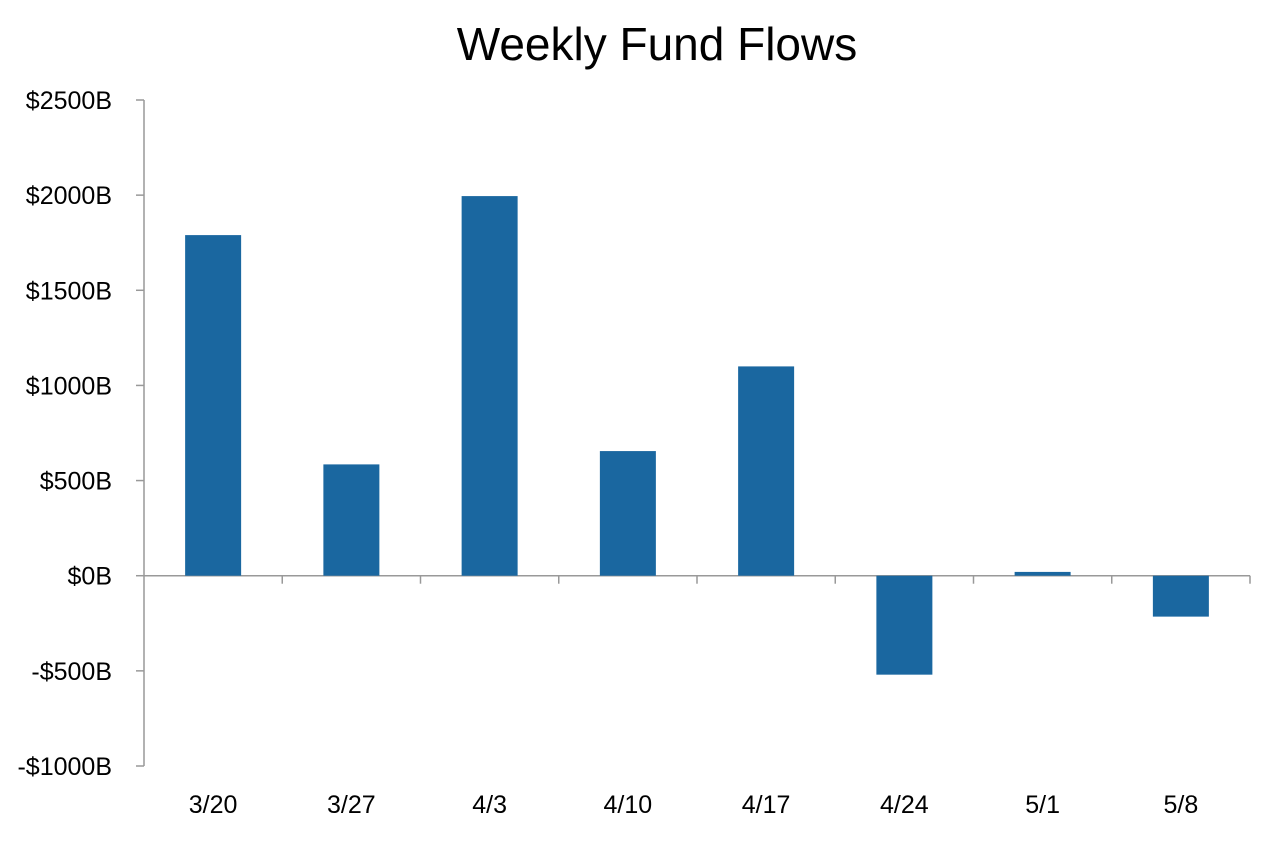  What do you see at coordinates (657, 44) in the screenshot?
I see `chart-title: Weekly Fund Flows` at bounding box center [657, 44].